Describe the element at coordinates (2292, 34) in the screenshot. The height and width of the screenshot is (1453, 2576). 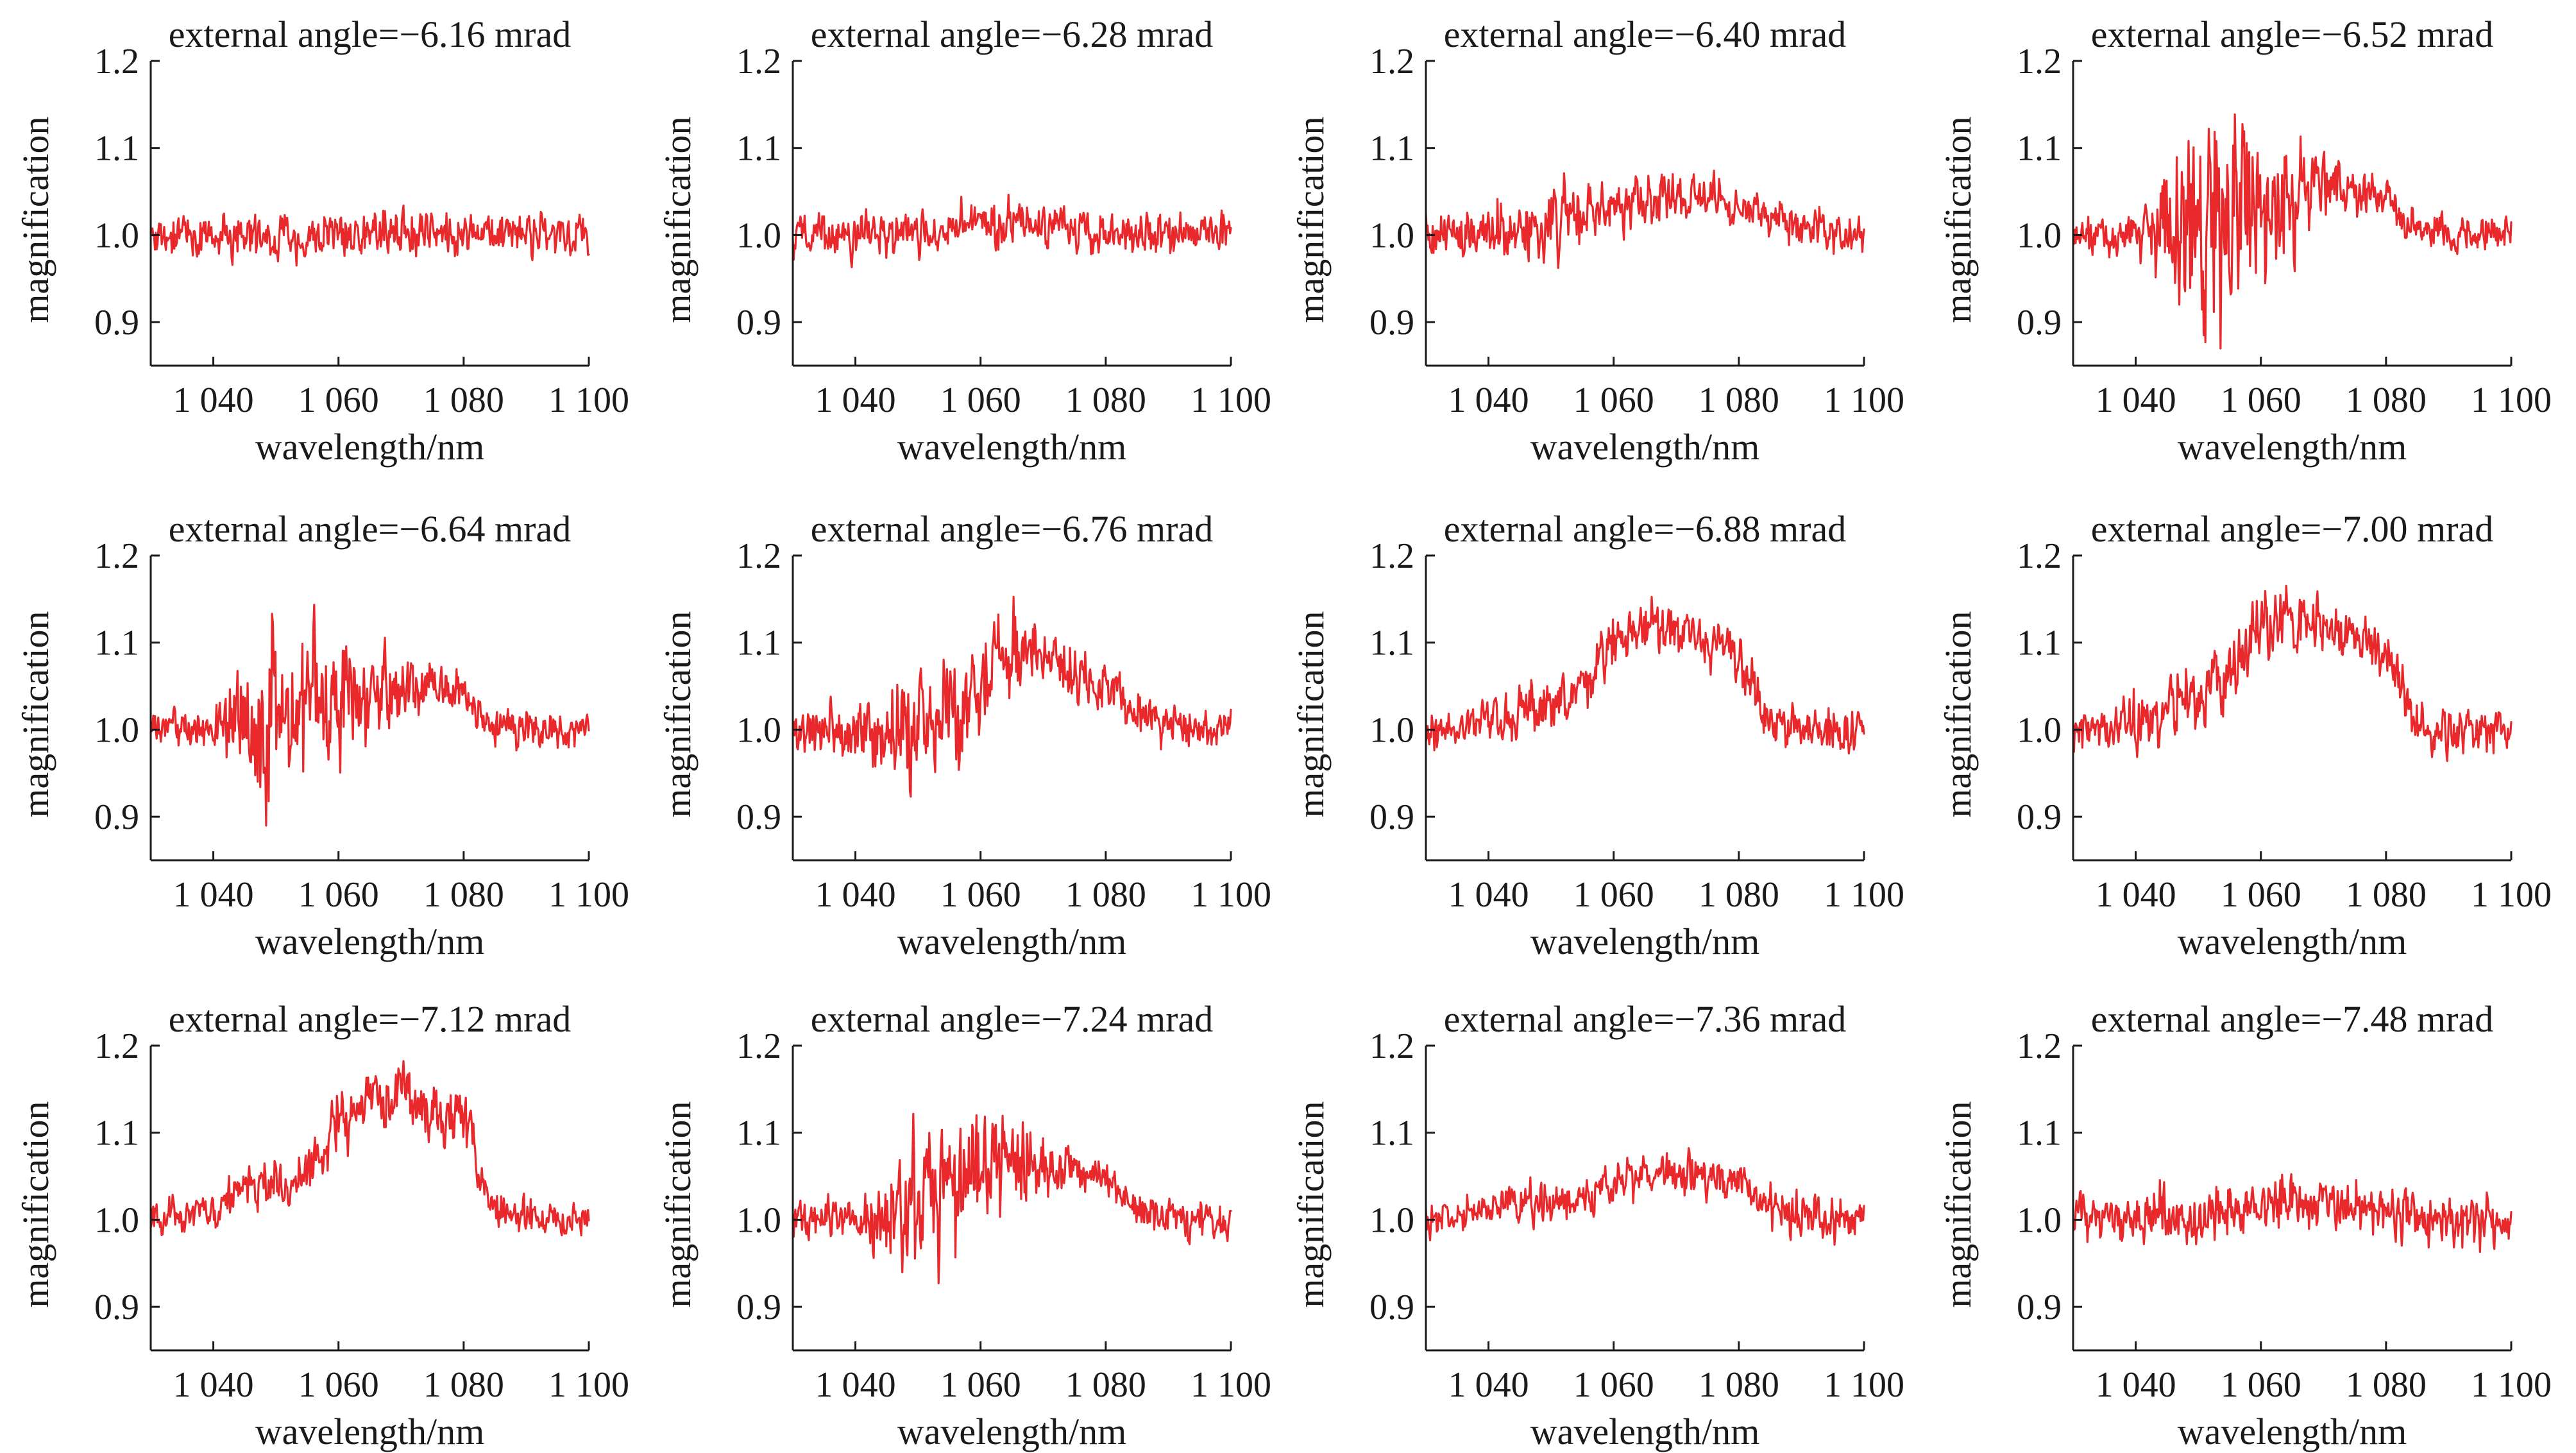
I see `subplot-title: external angle=−6.52 mrad` at that location.